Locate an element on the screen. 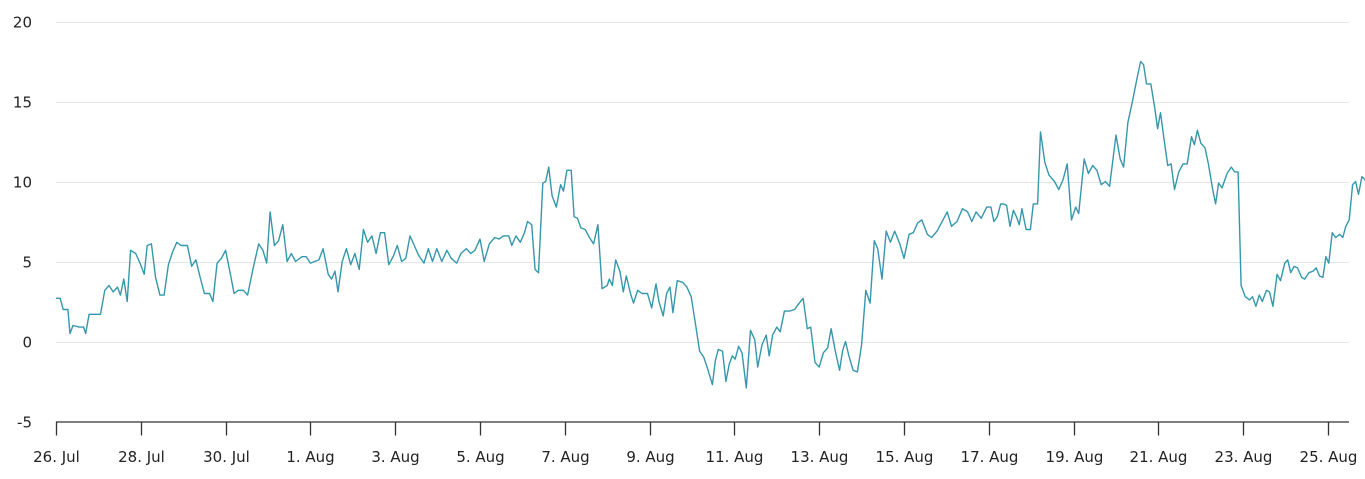 The image size is (1365, 479). x-tick-label: 15. Aug is located at coordinates (905, 457).